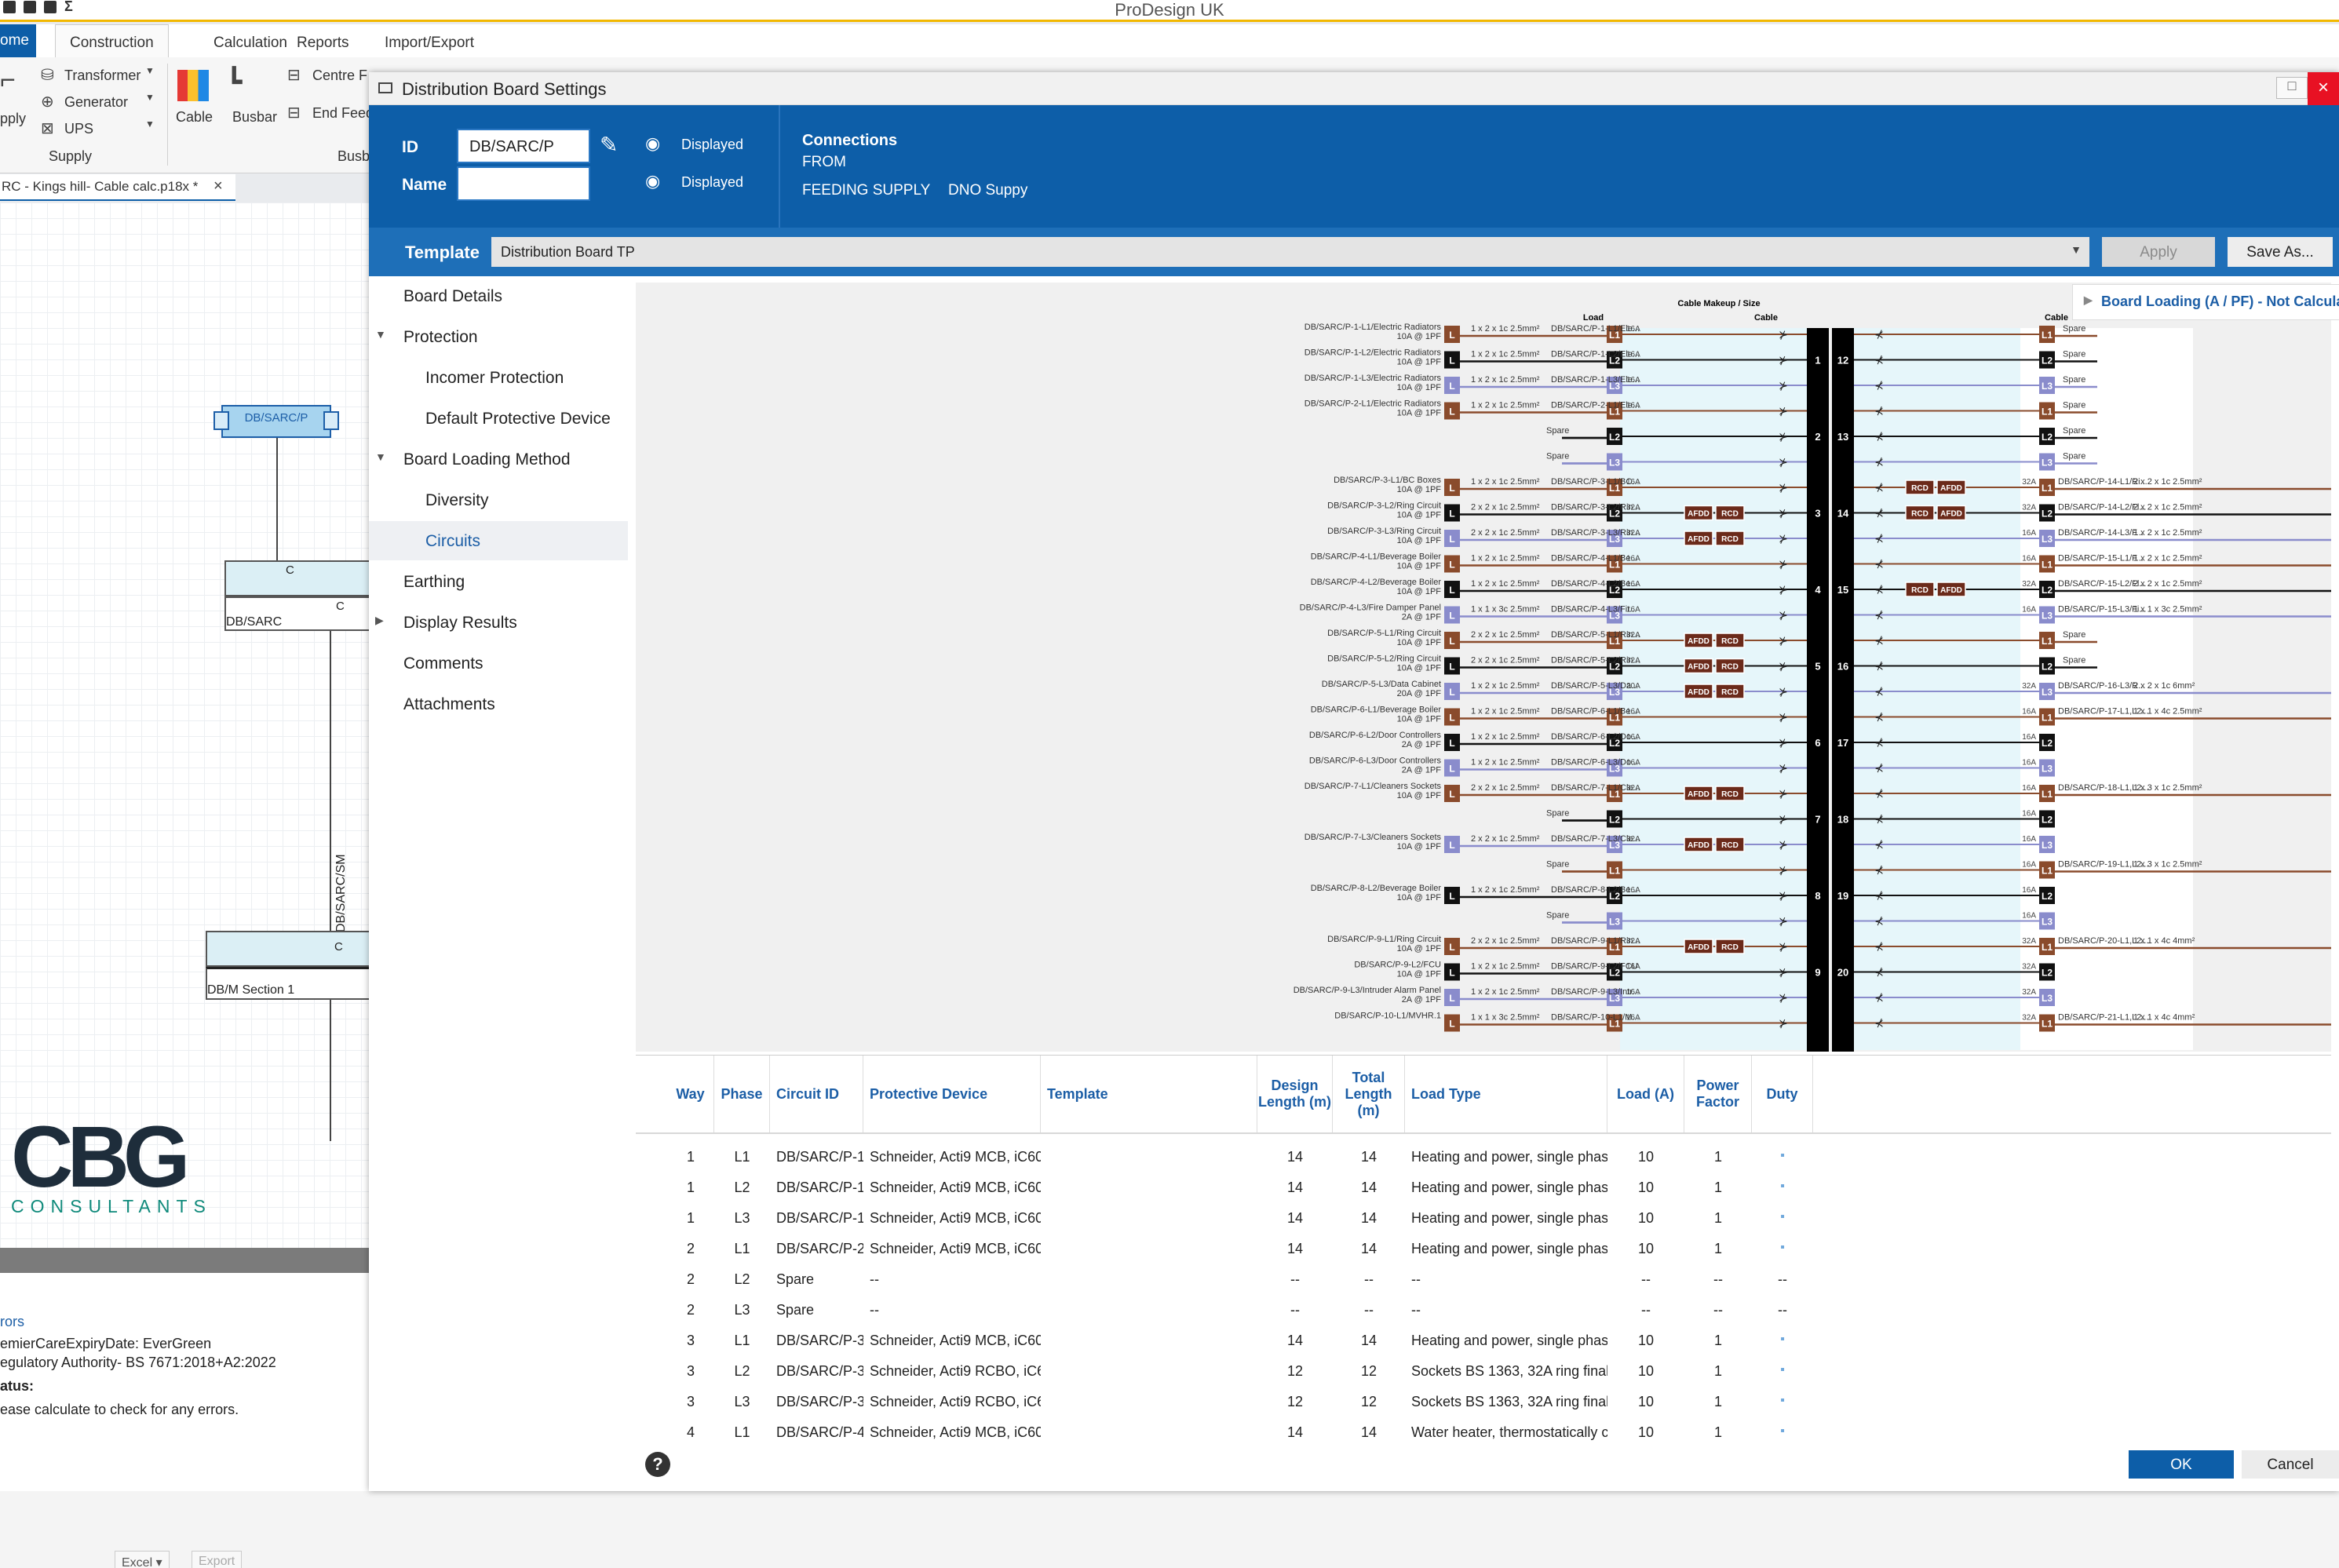  I want to click on quick-access-icon, so click(9, 7).